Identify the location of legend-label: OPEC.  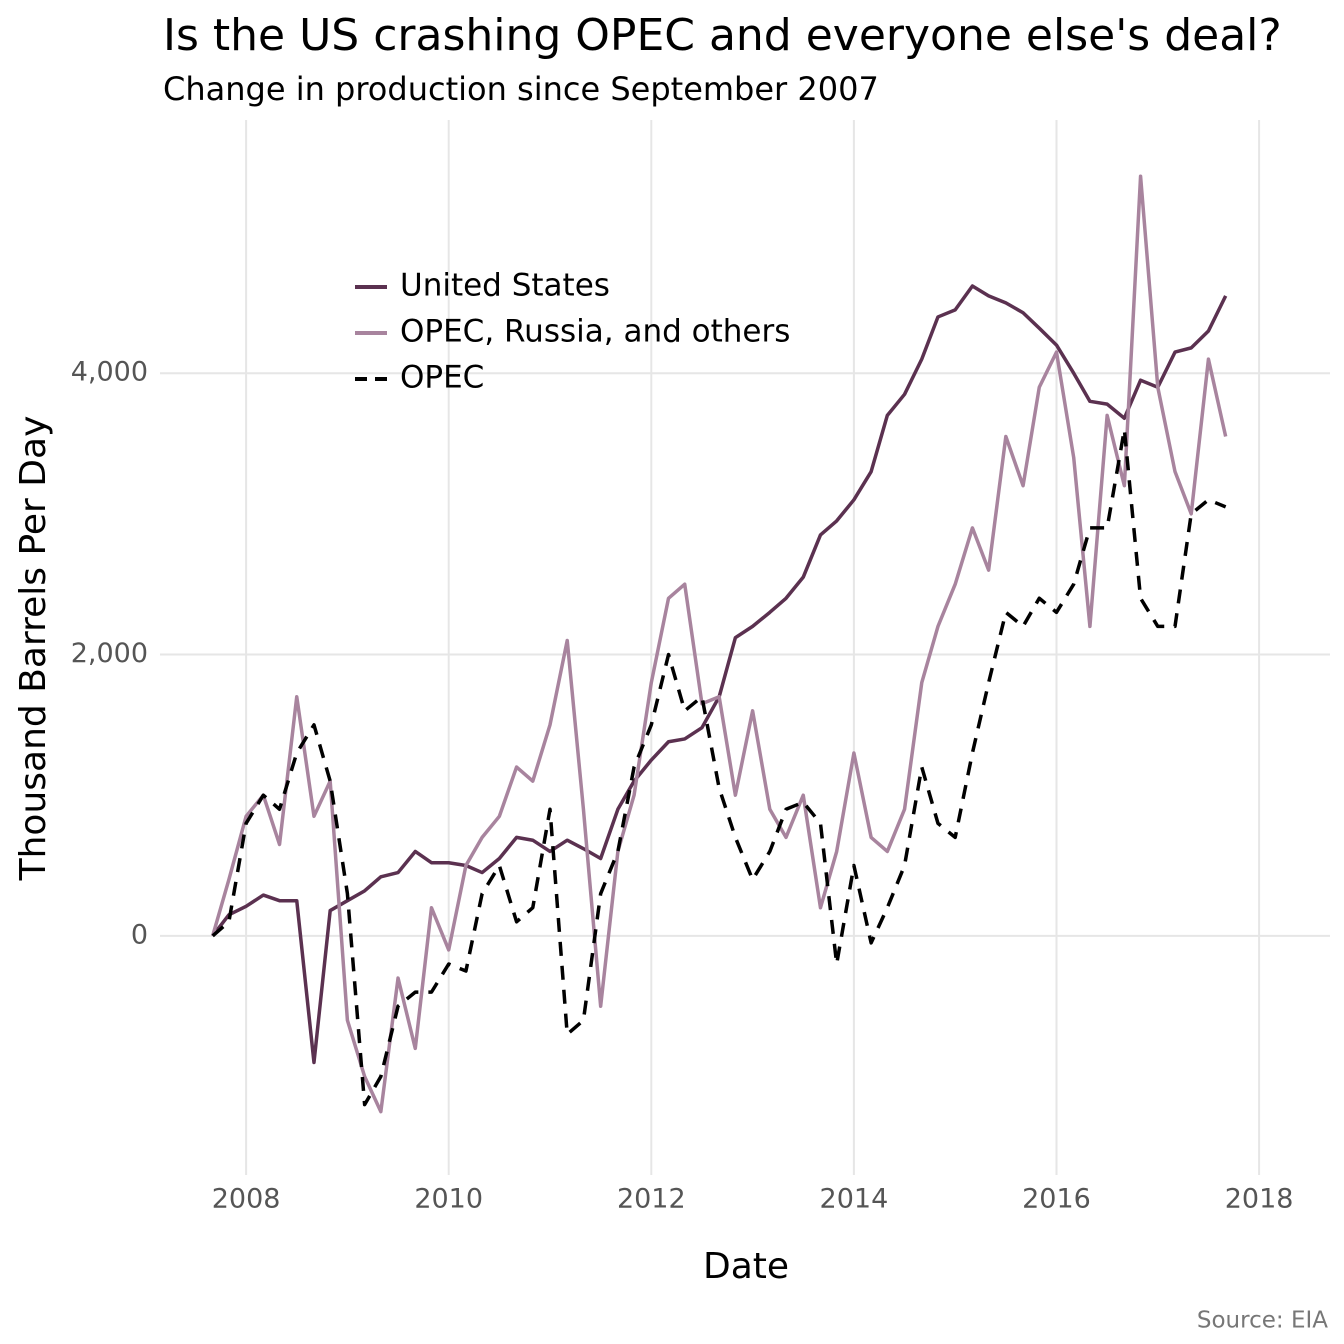
(442, 378).